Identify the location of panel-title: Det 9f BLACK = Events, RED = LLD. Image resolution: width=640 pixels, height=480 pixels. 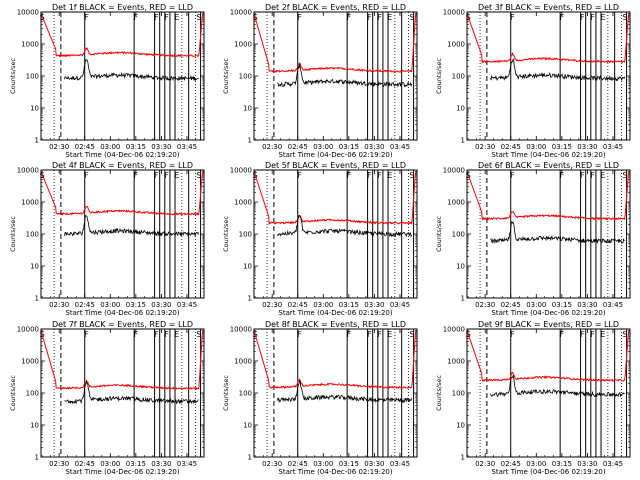
(548, 324).